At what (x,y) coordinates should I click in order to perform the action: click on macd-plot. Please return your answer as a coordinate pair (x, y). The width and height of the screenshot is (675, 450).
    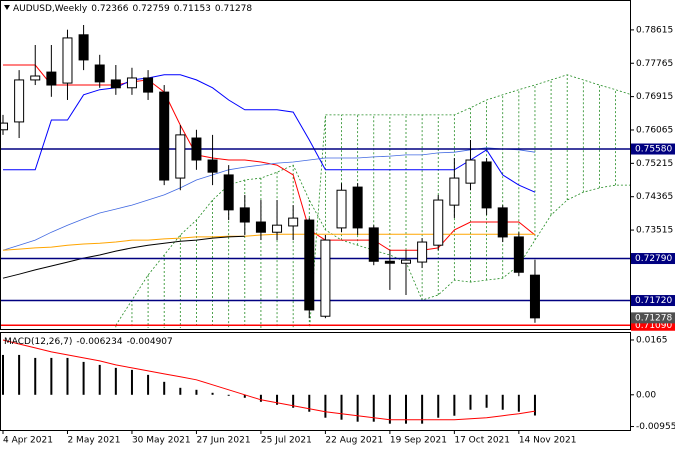
    Looking at the image, I should click on (269, 381).